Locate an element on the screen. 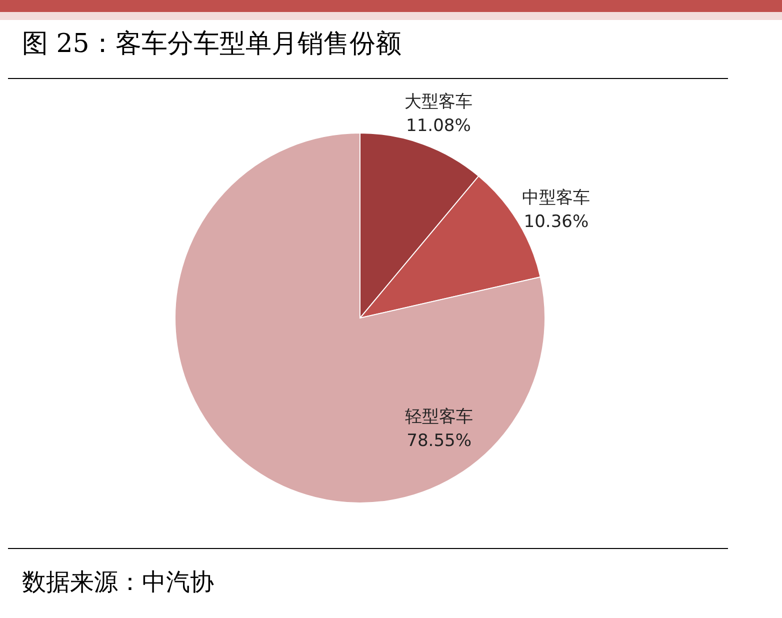 Image resolution: width=782 pixels, height=618 pixels. slice-label: 轻型客车 is located at coordinates (439, 417).